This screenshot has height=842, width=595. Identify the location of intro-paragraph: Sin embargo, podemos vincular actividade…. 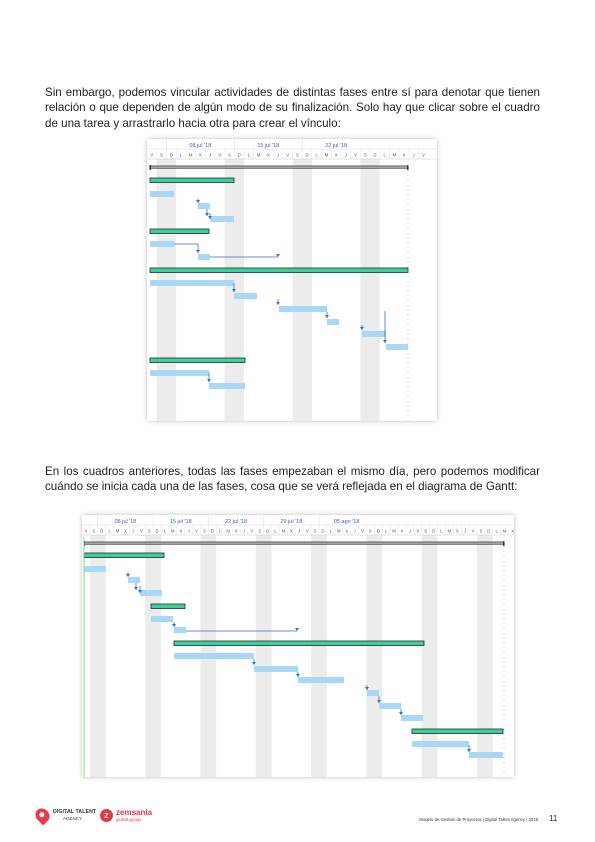
(292, 108).